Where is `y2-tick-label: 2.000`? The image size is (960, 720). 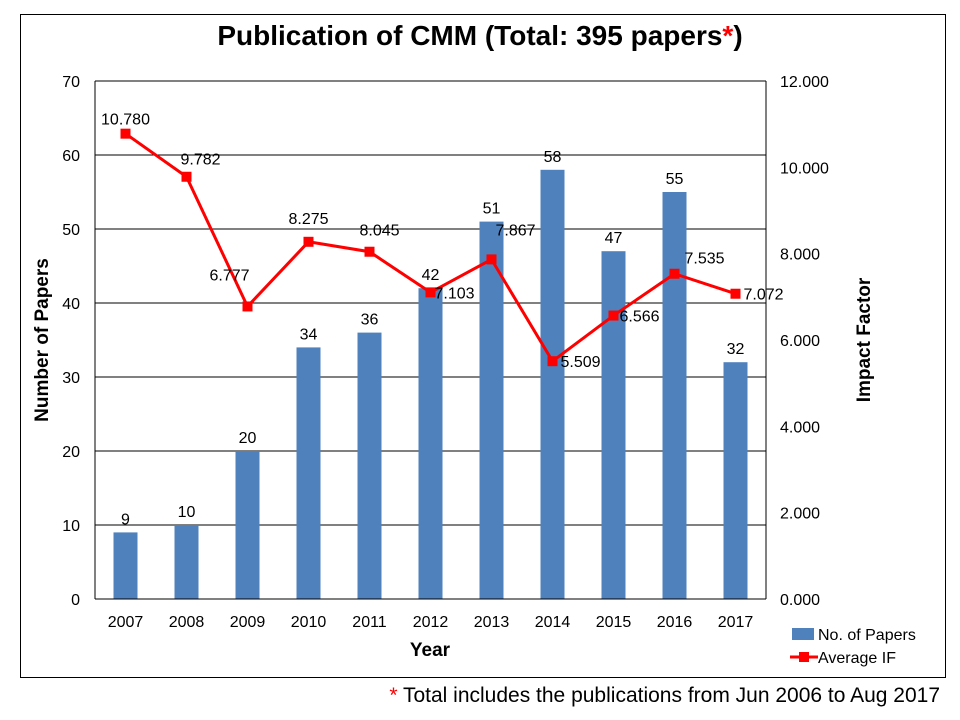
y2-tick-label: 2.000 is located at coordinates (800, 514).